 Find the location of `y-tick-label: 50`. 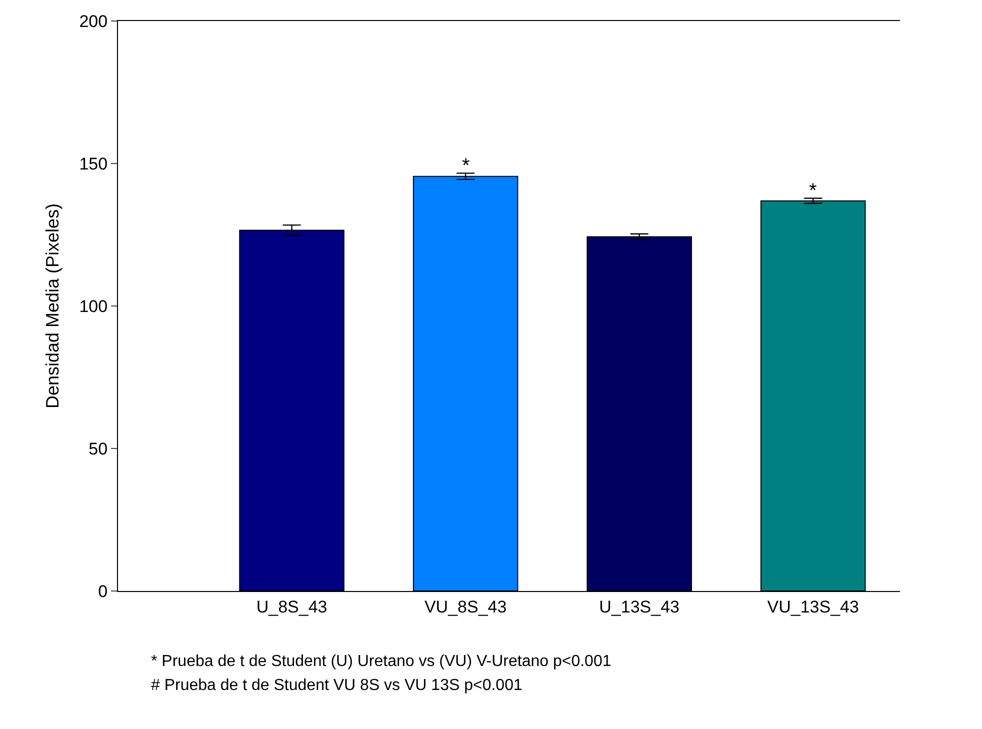

y-tick-label: 50 is located at coordinates (98, 448).